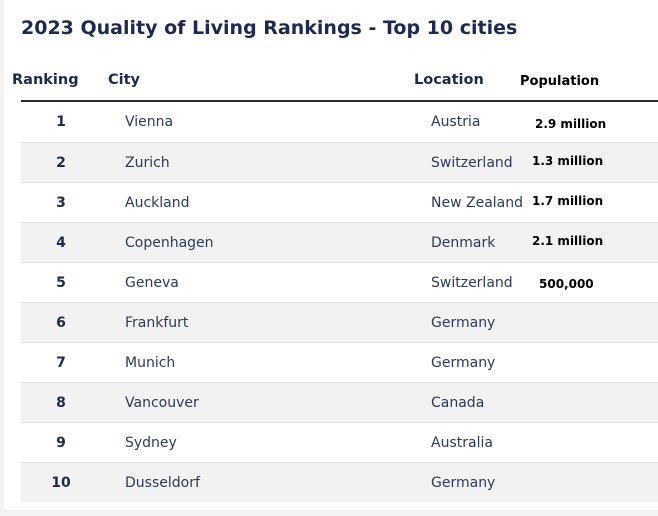  I want to click on rank-cell: 10, so click(61, 483).